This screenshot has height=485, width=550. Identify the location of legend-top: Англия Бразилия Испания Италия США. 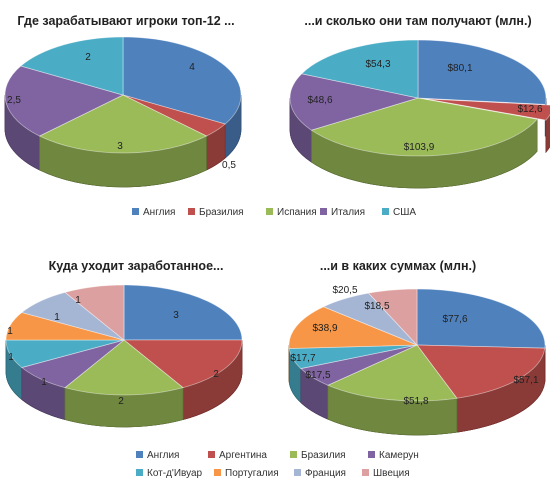
(274, 212).